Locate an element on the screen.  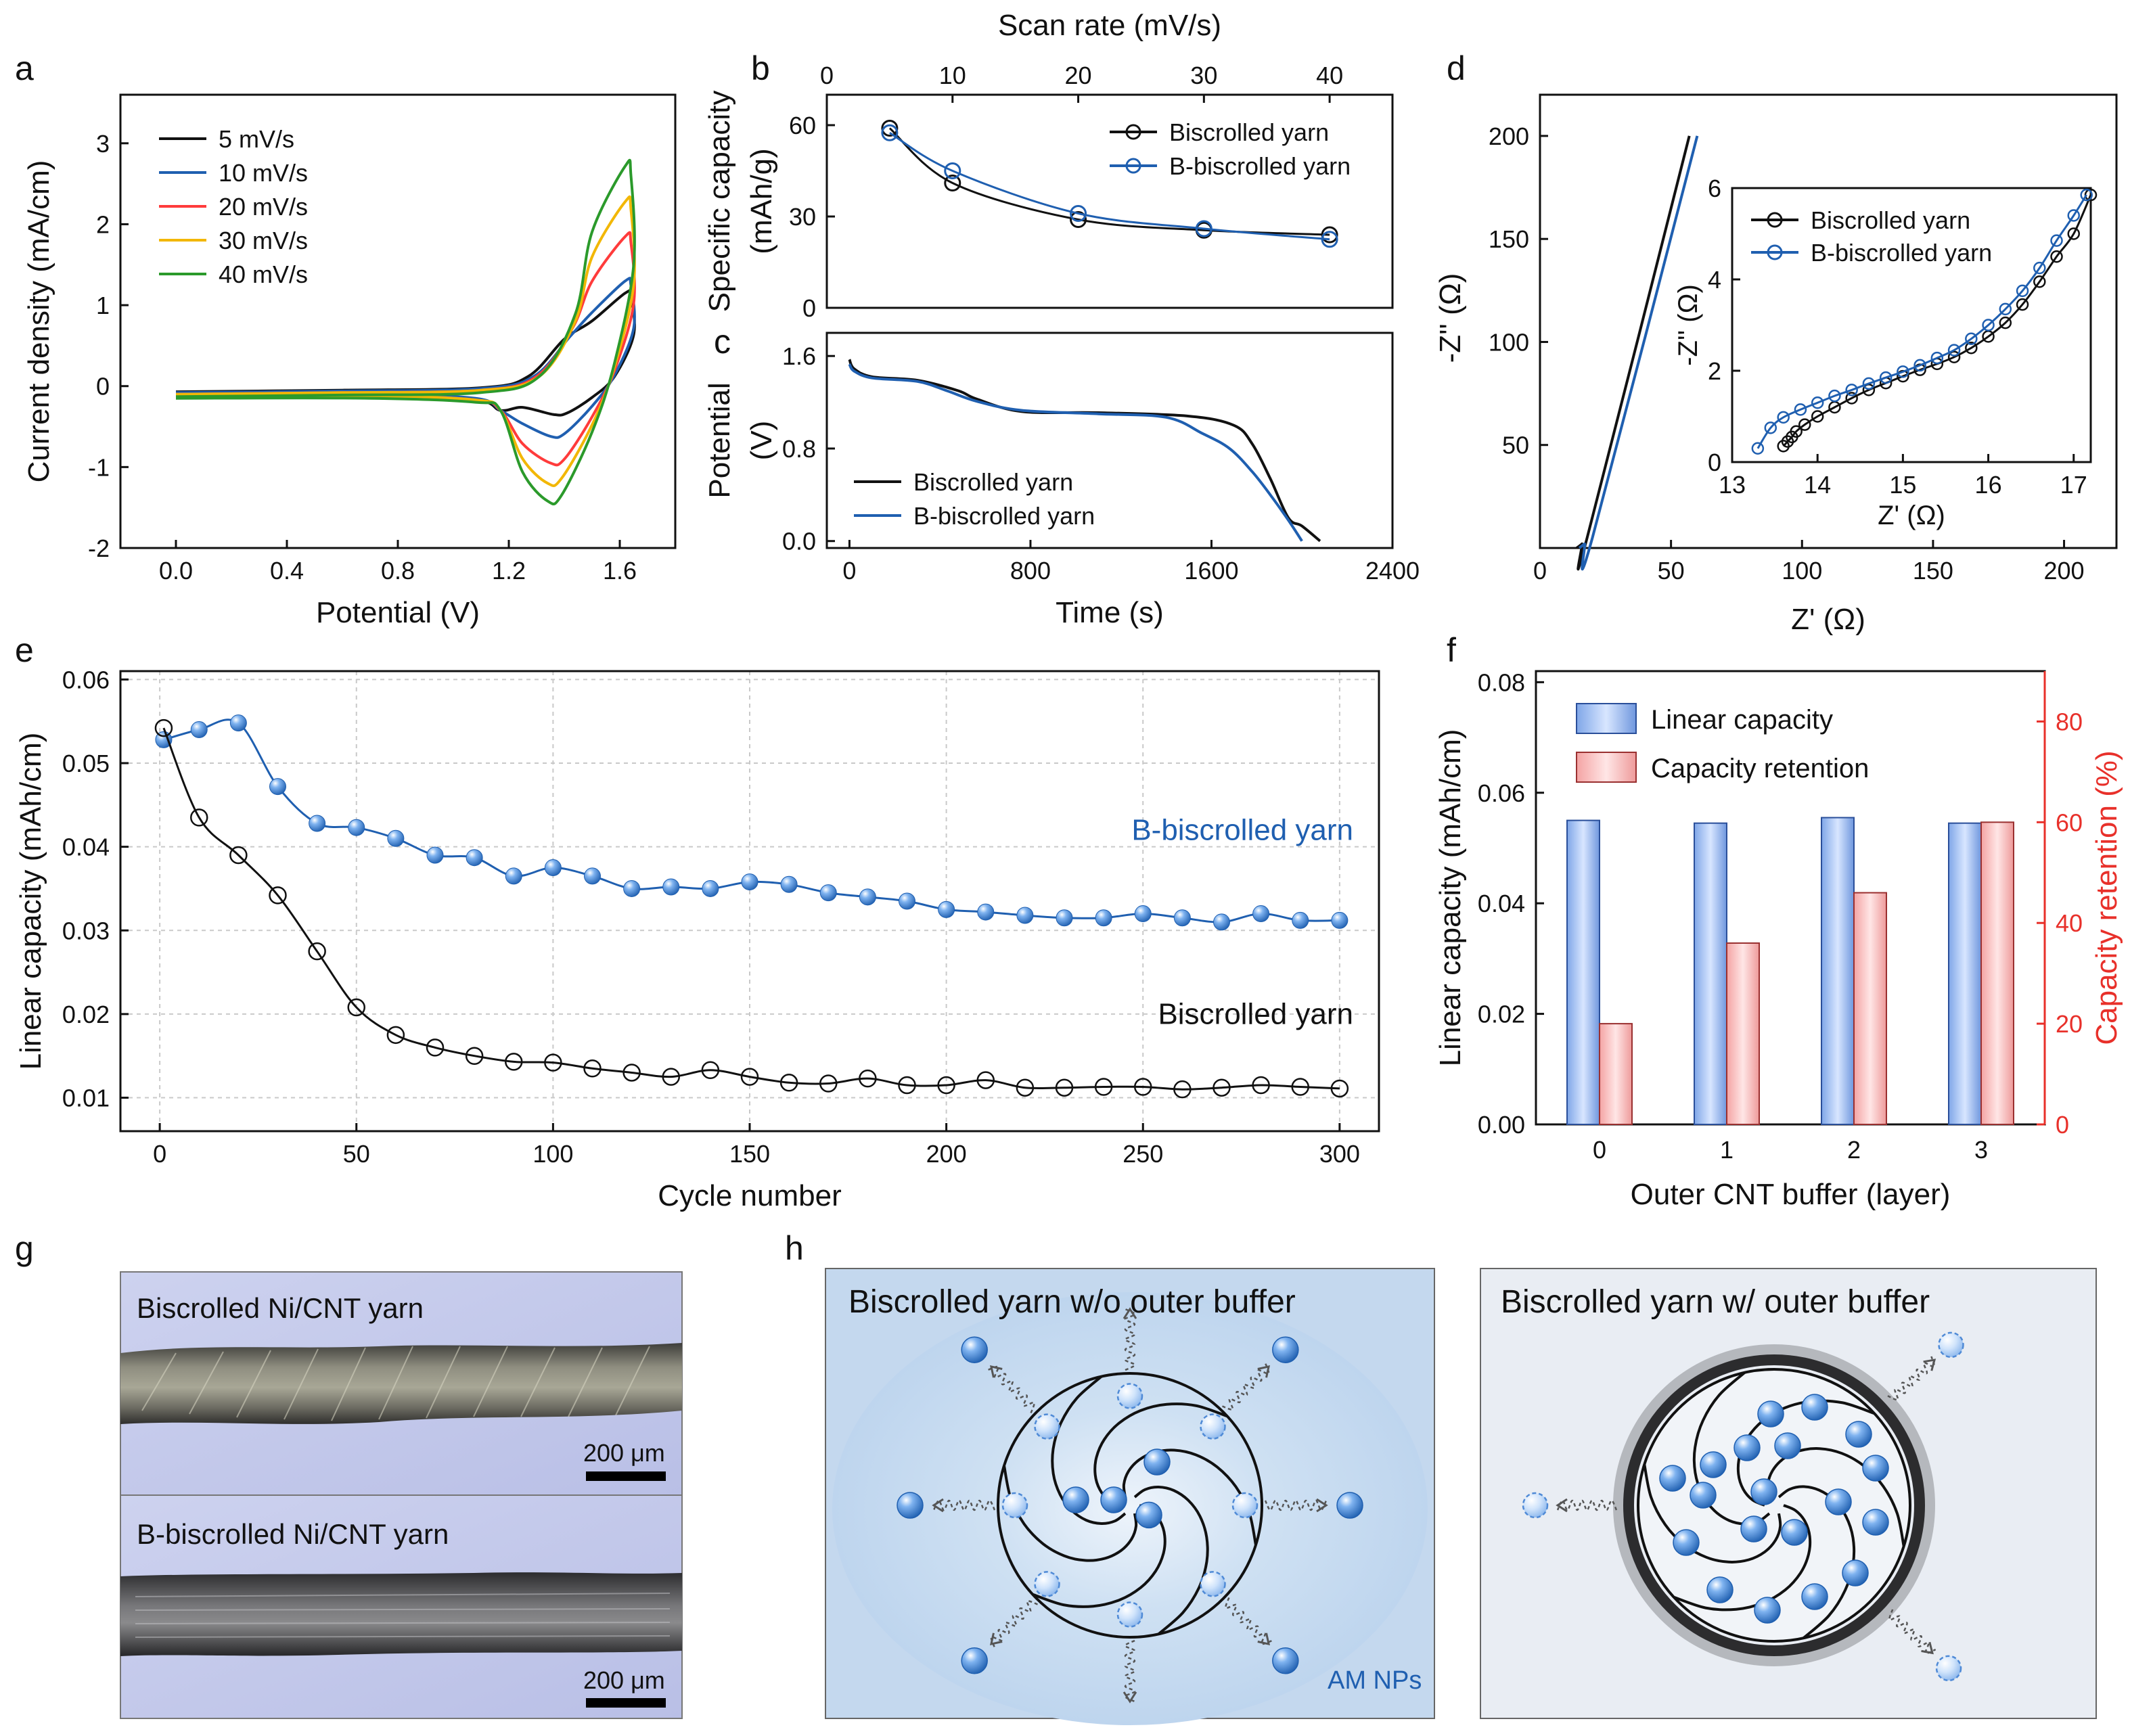
chart-c-legend-0-label: Biscrolled yarn is located at coordinates (993, 482).